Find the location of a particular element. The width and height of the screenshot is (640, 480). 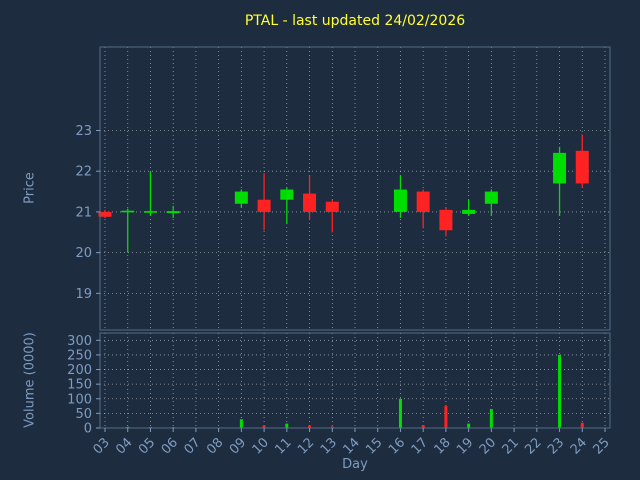

volume-tick-label: 0 is located at coordinates (88, 429).